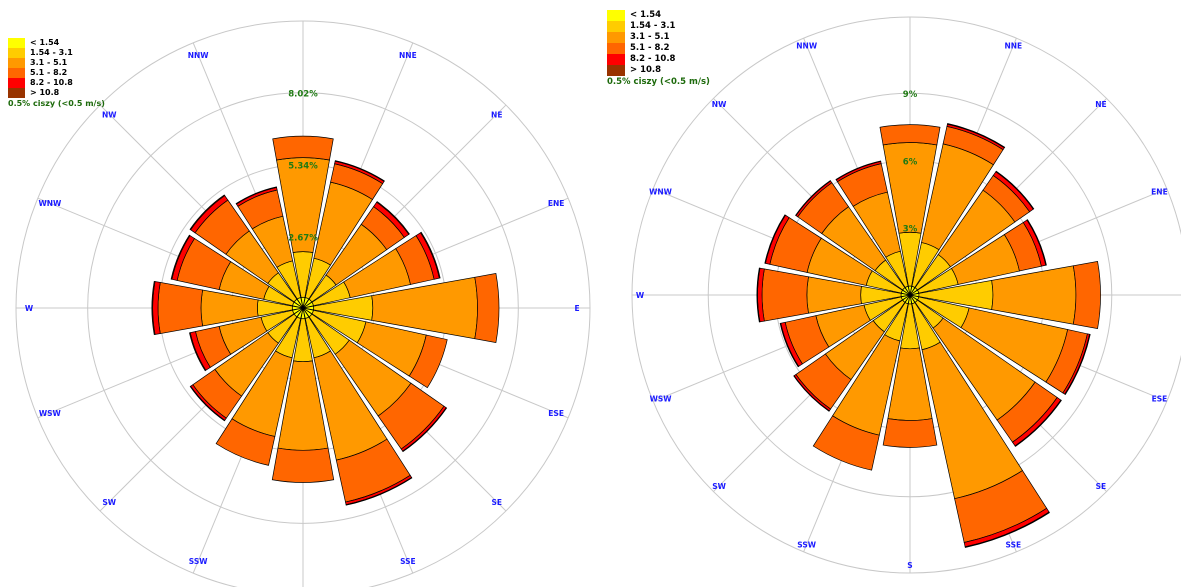 The image size is (1181, 587). I want to click on legend-label: 8.2 - 10.8, so click(51, 82).